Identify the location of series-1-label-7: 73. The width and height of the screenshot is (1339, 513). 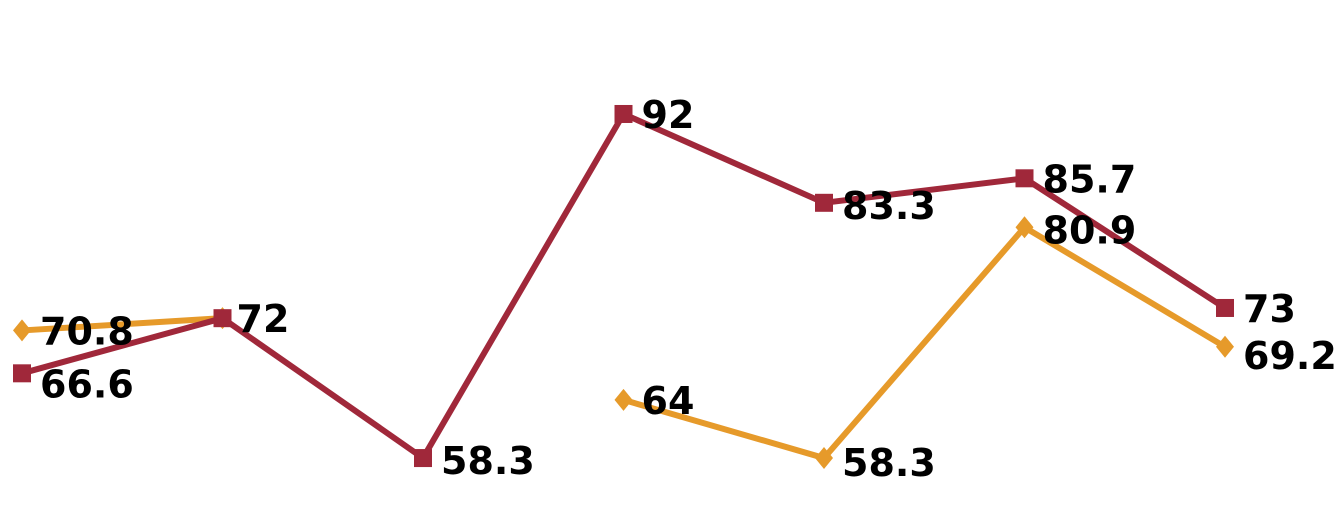
(1269, 309).